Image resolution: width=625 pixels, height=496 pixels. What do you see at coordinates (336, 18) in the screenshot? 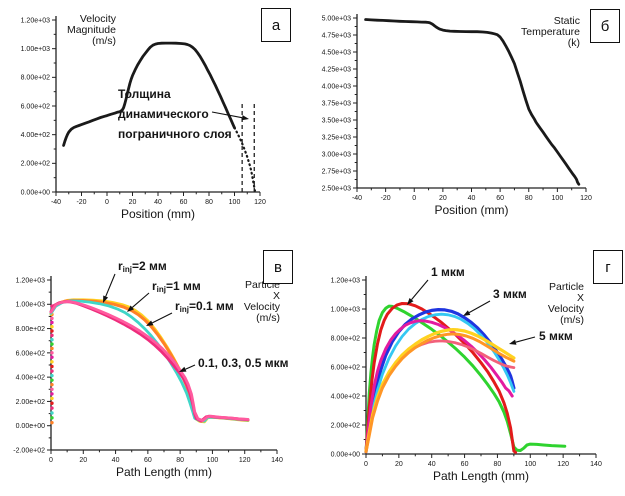
I see `y-tick-label: 5.00e+03` at bounding box center [336, 18].